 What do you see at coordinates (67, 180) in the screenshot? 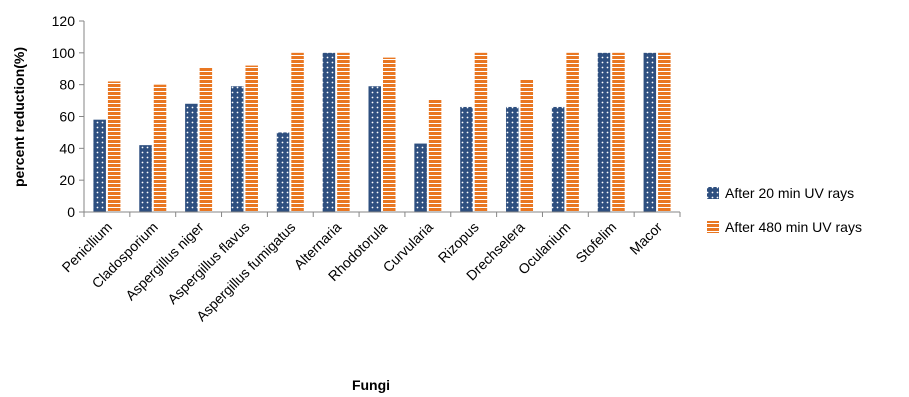
I see `y-tick-label: 20` at bounding box center [67, 180].